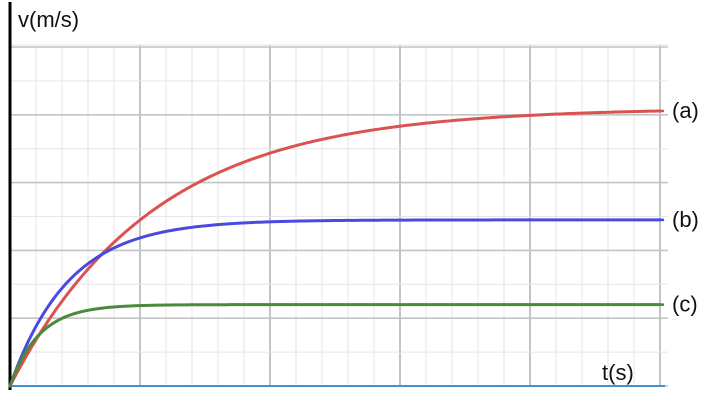 This screenshot has width=703, height=397. I want to click on y-axis-label: v(m/s), so click(48, 19).